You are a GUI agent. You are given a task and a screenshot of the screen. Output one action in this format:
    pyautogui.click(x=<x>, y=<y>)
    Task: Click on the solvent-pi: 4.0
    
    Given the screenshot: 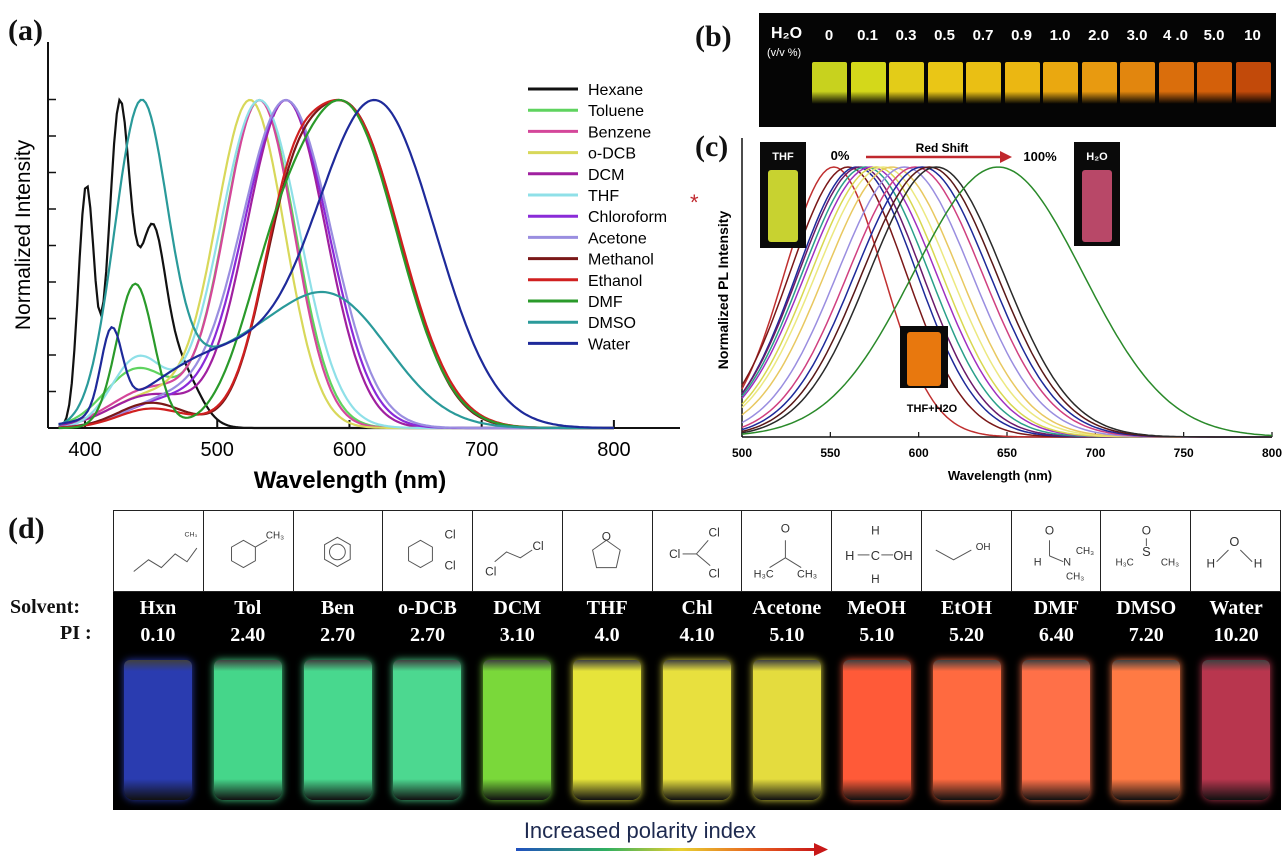 What is the action you would take?
    pyautogui.click(x=607, y=635)
    